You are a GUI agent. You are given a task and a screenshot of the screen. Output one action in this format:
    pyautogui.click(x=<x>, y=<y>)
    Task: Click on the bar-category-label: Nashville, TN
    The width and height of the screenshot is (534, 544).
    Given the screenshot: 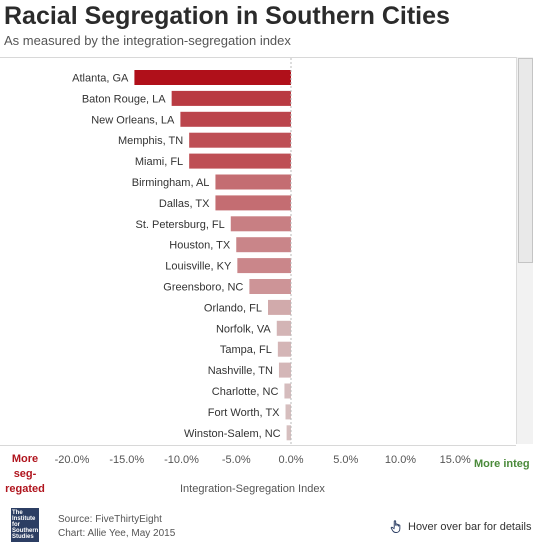 What is the action you would take?
    pyautogui.click(x=240, y=371)
    